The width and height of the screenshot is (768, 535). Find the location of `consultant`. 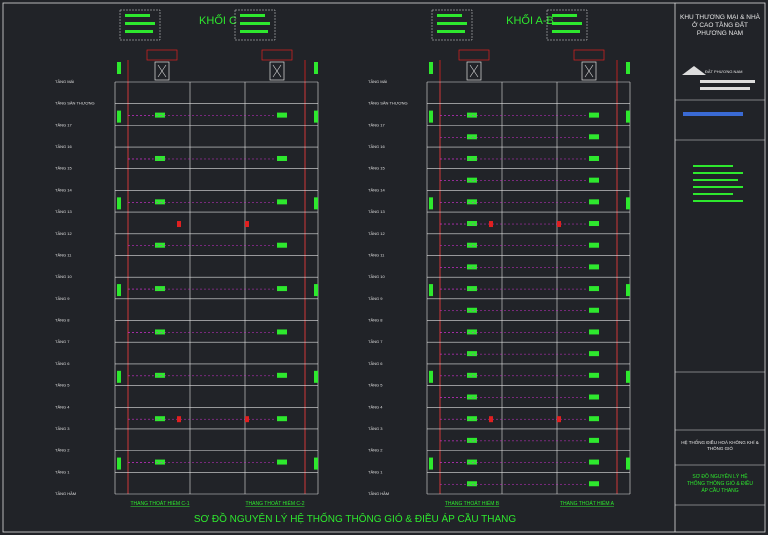

consultant is located at coordinates (713, 114).